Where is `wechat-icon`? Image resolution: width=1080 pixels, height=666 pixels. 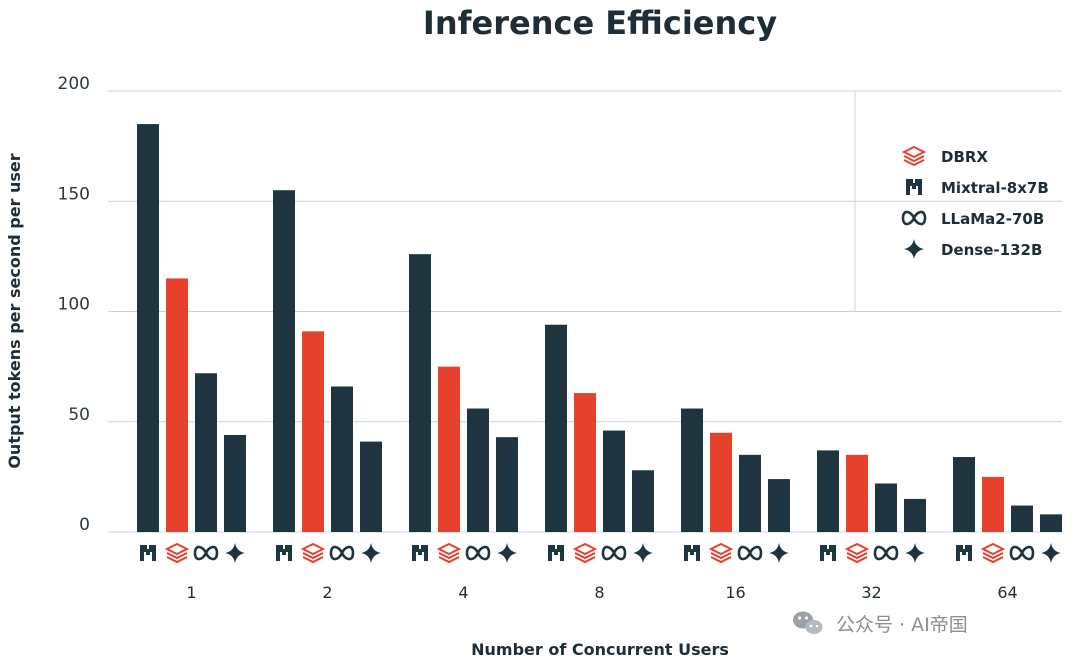
wechat-icon is located at coordinates (808, 622).